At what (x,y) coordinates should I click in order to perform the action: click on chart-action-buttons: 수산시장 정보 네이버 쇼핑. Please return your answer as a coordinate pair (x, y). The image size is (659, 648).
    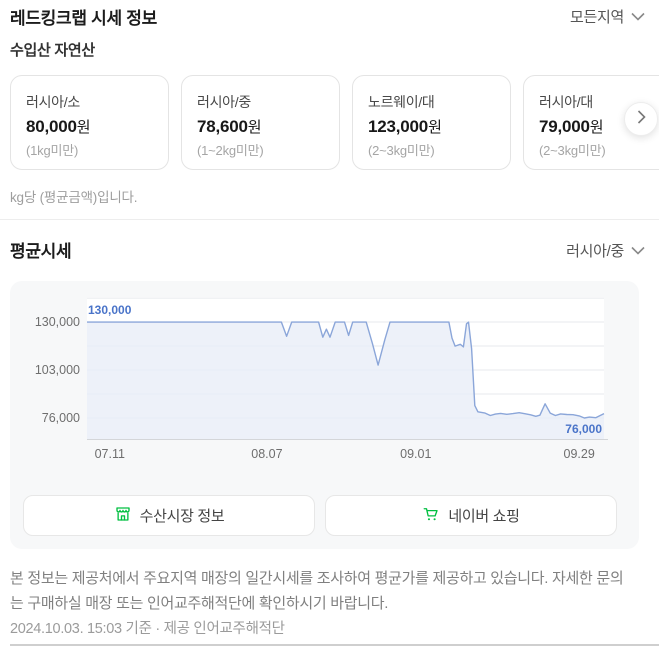
    Looking at the image, I should click on (320, 515).